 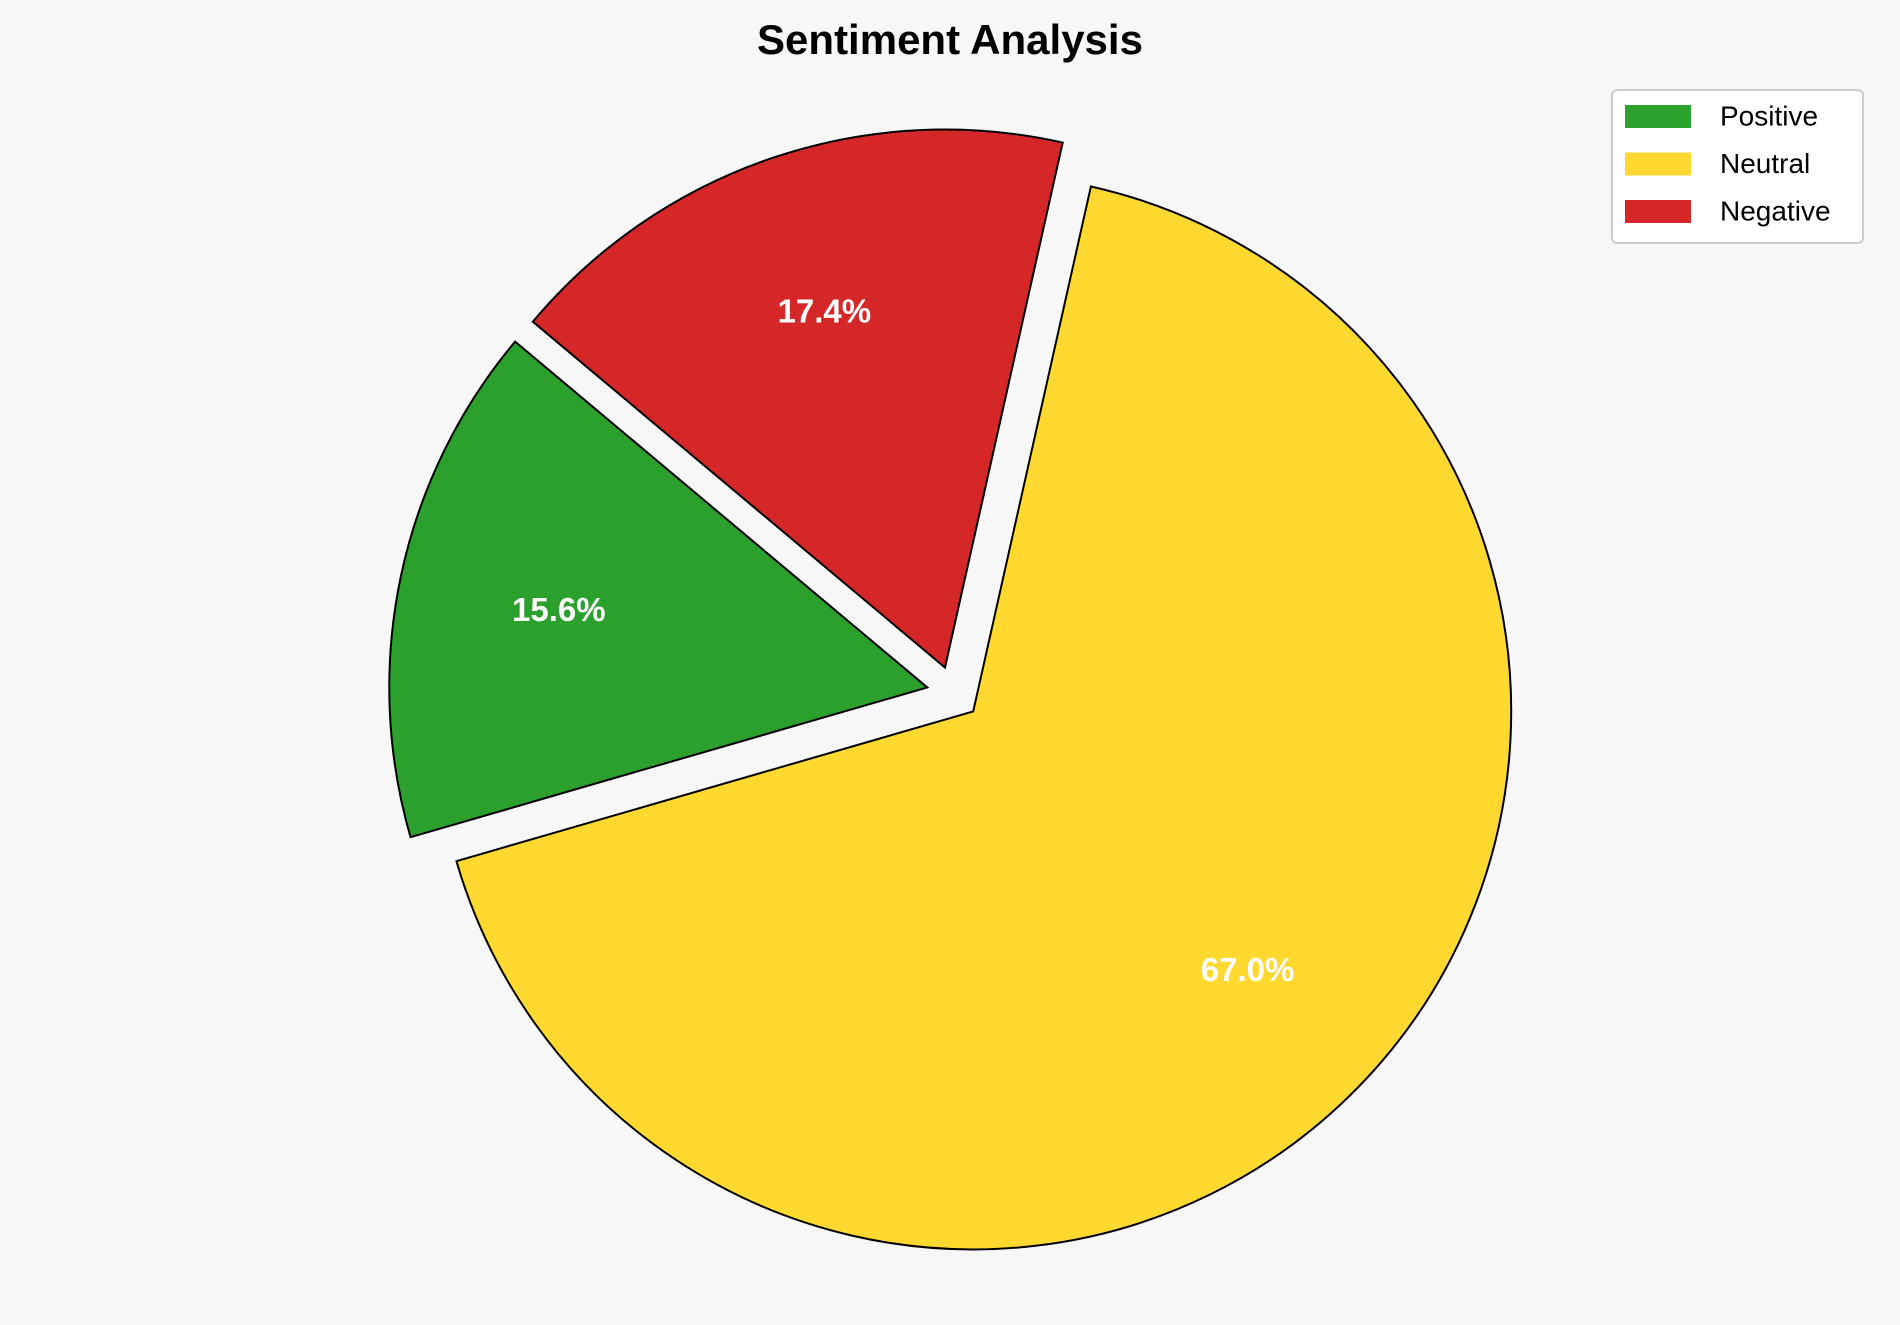 I want to click on legend-swatch-positive, so click(x=1658, y=116).